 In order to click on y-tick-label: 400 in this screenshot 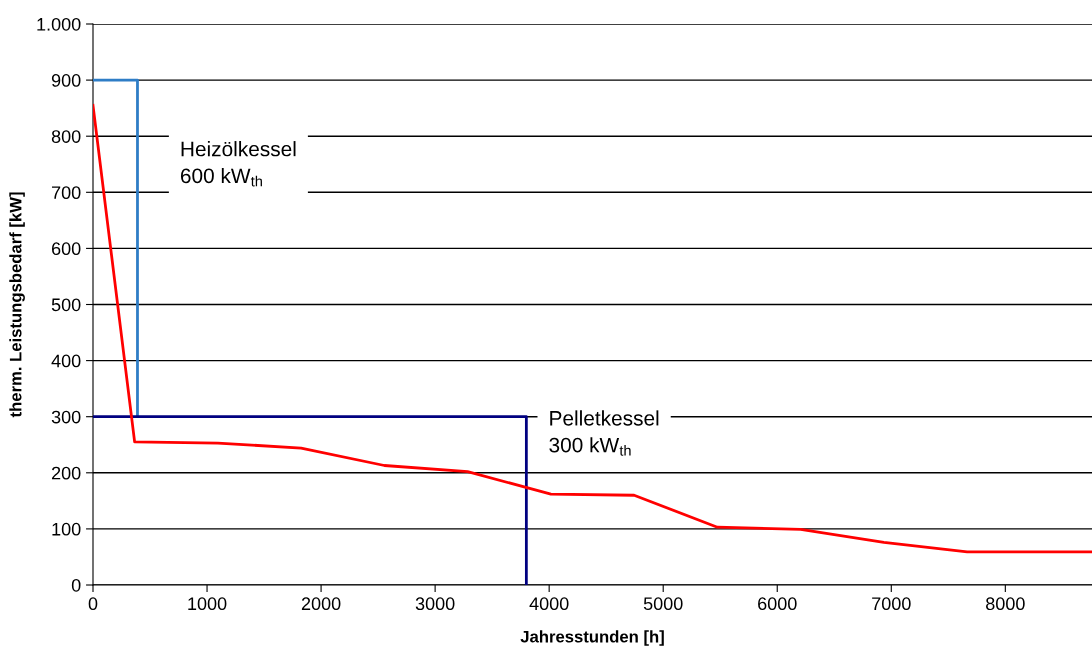, I will do `click(66, 361)`.